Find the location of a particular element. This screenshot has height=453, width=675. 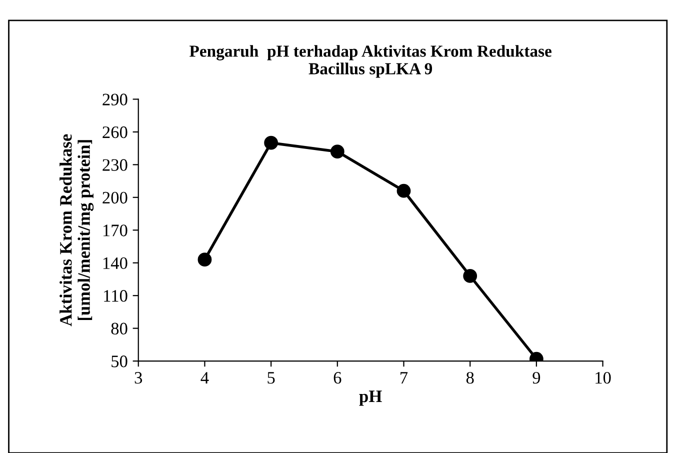

y-tick-label: 110 is located at coordinates (116, 296).